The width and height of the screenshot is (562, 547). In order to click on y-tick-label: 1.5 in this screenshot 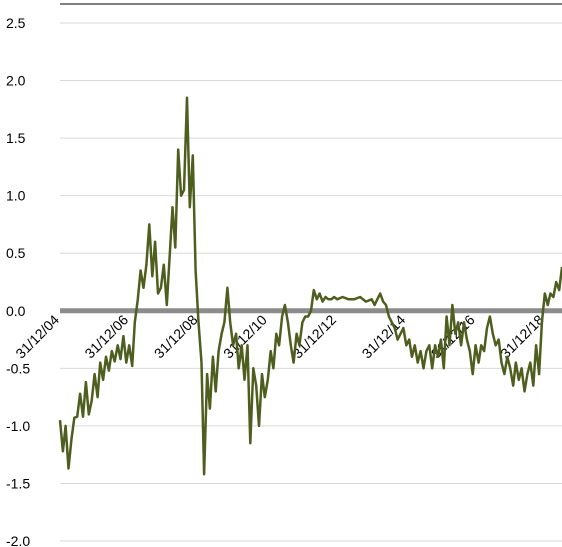, I will do `click(16, 138)`.